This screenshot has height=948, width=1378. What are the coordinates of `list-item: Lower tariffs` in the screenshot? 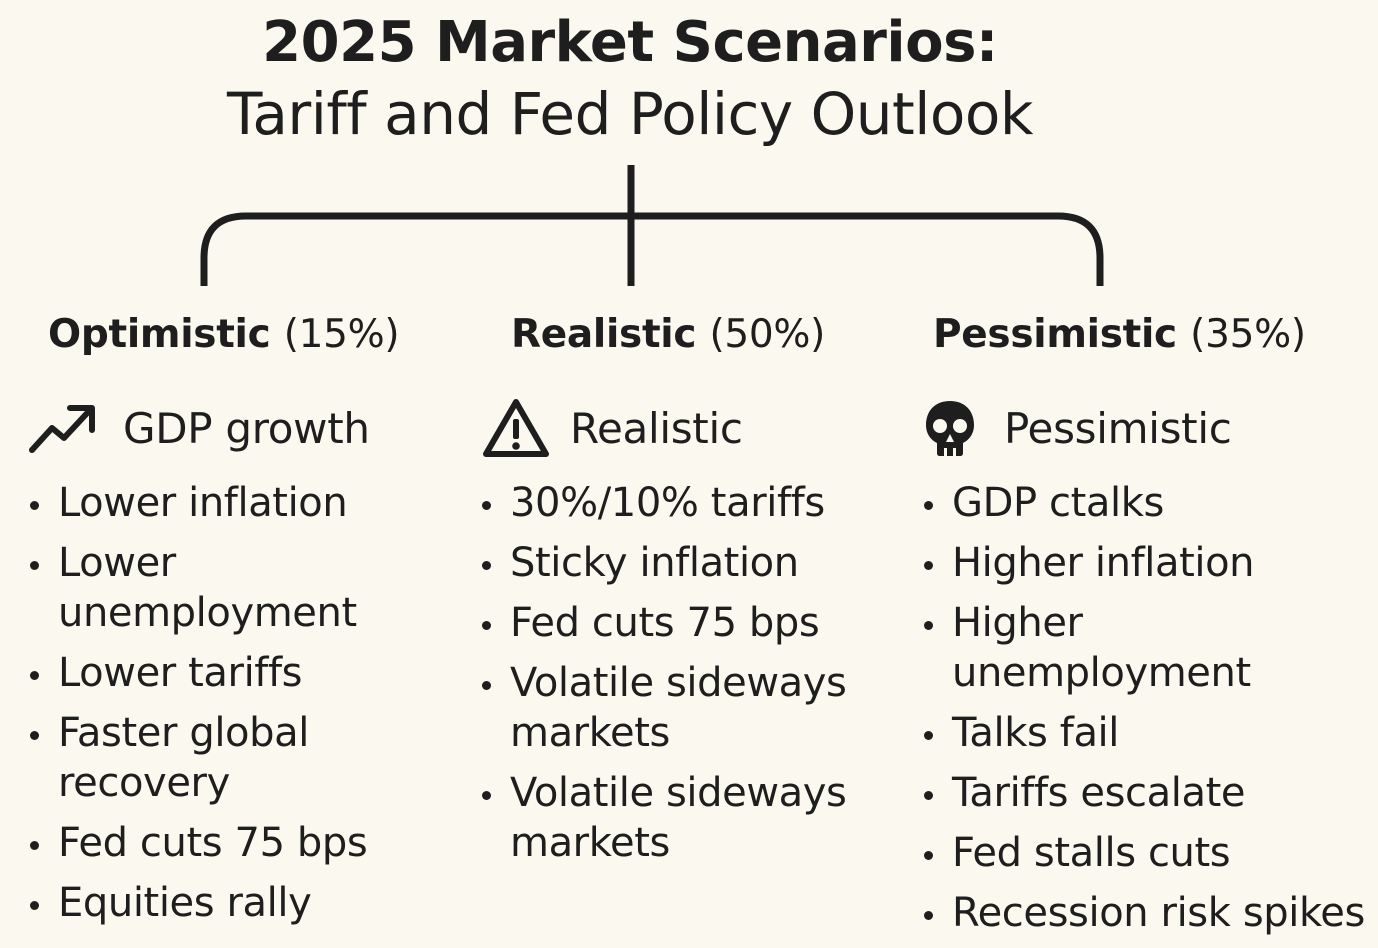 It's located at (253, 673).